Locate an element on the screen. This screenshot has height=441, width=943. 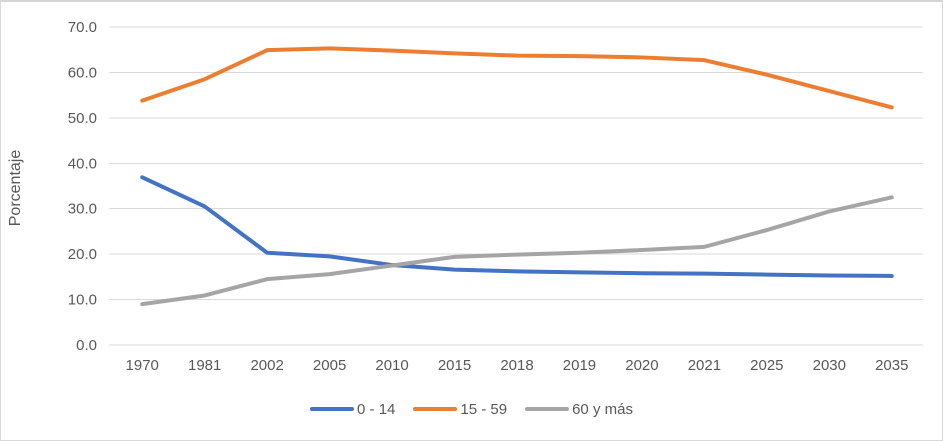
x-tick-label: 2020 is located at coordinates (641, 365).